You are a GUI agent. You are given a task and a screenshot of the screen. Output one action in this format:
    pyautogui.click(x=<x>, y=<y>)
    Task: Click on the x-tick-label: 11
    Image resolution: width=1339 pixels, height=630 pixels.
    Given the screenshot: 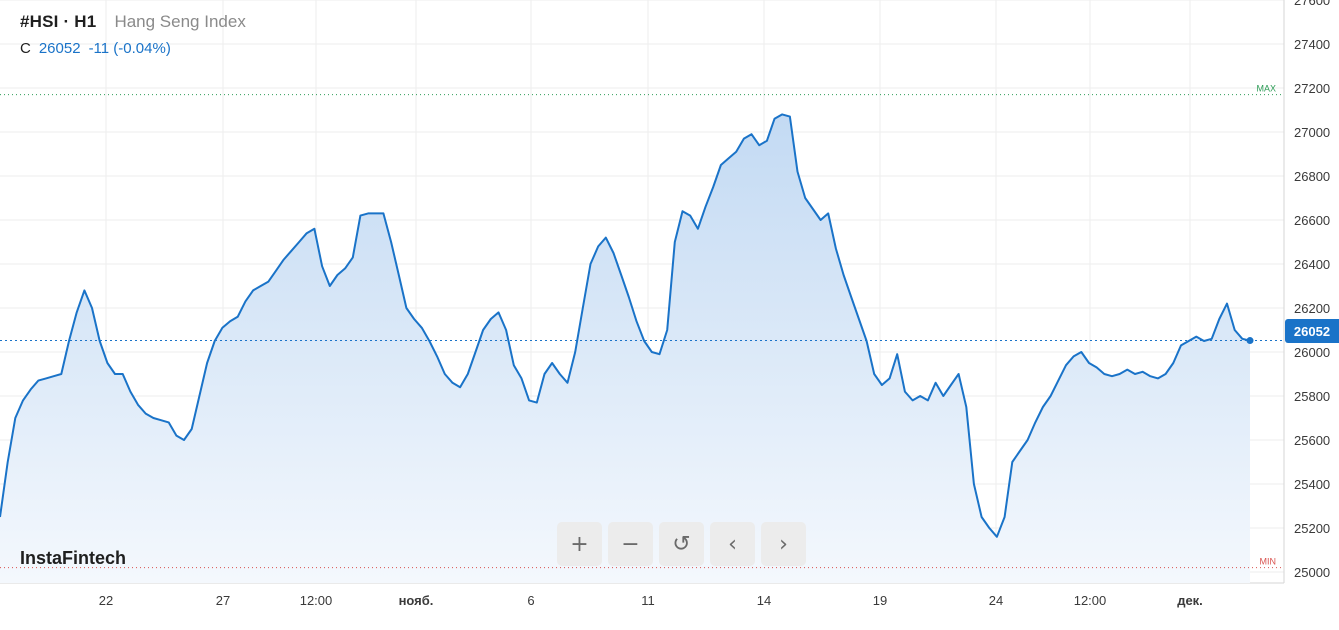 What is the action you would take?
    pyautogui.click(x=648, y=600)
    